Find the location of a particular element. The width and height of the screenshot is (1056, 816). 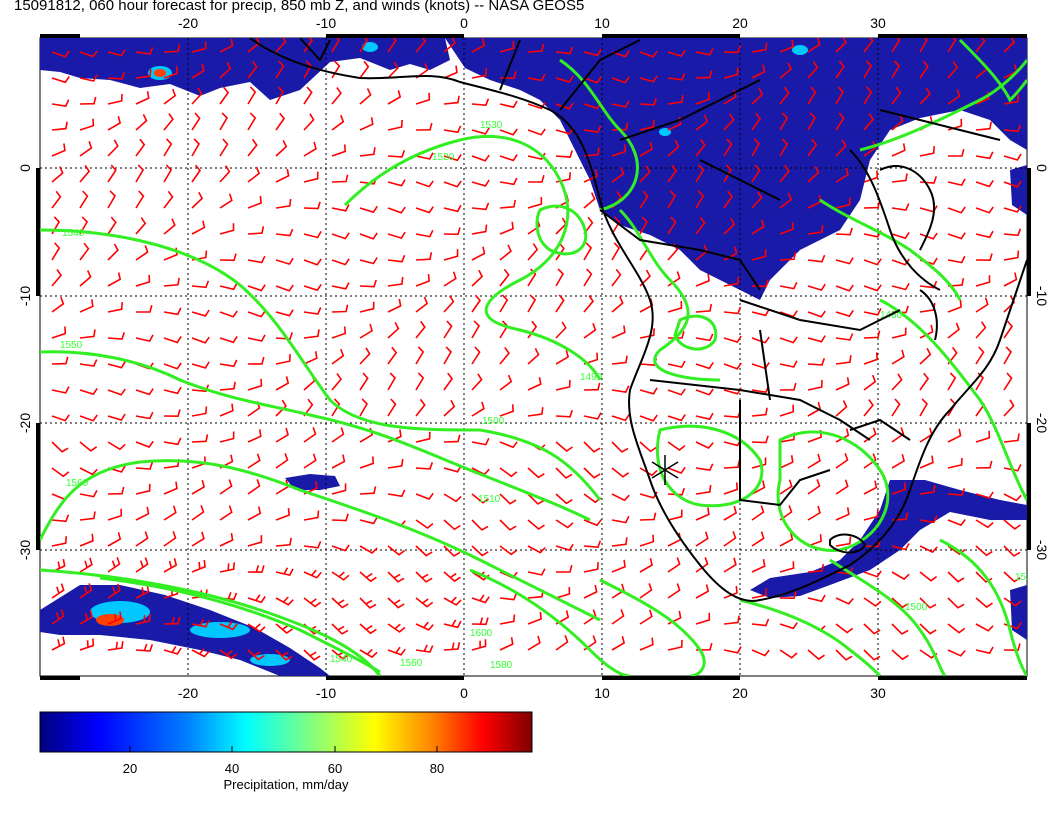

lat-ticks-left: 0 -10 -20 -30 is located at coordinates (25, 362).